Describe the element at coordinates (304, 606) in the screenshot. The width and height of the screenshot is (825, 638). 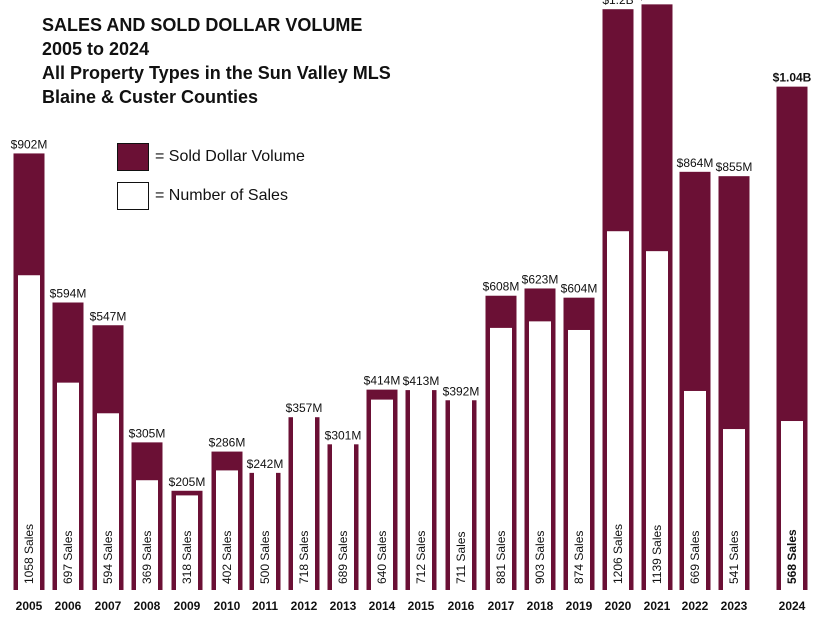
I see `x-tick-label: 2012` at that location.